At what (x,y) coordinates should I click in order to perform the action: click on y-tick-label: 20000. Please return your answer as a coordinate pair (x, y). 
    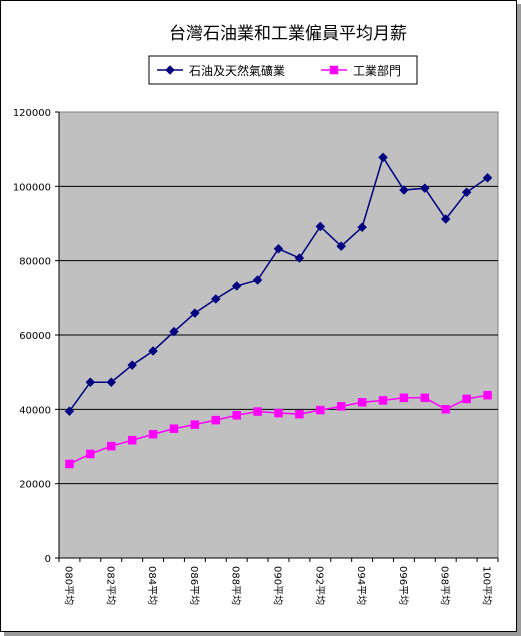
    Looking at the image, I should click on (35, 485).